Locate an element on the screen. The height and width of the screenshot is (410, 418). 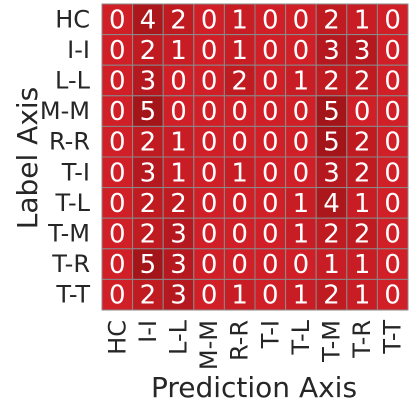
y-tick-label: HC is located at coordinates (72, 19).